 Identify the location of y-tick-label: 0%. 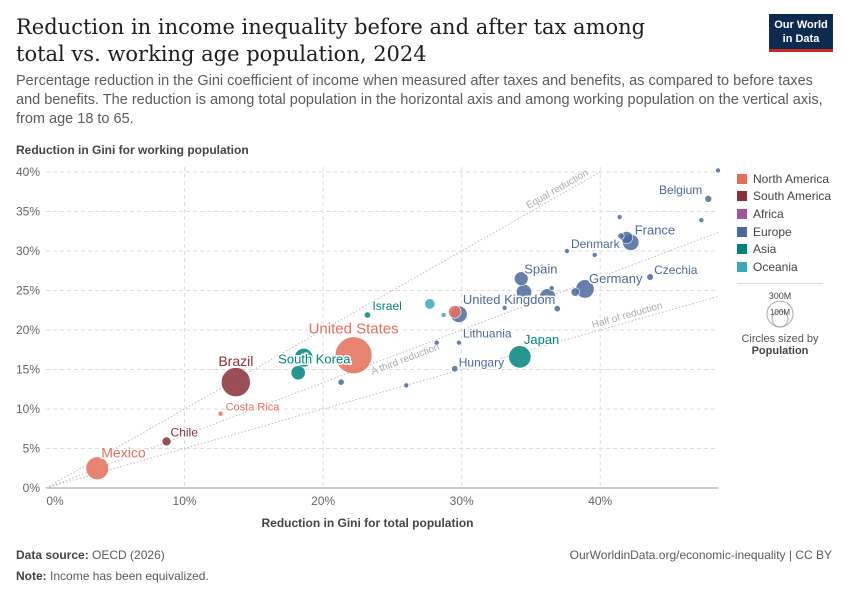
(32, 488).